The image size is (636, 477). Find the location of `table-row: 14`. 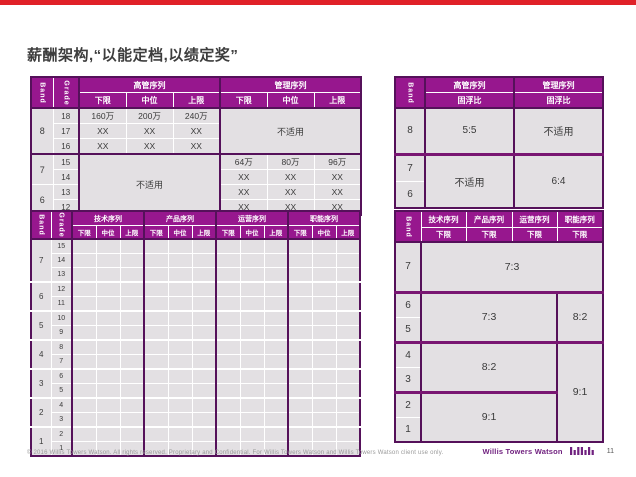

table-row: 14 is located at coordinates (196, 260).